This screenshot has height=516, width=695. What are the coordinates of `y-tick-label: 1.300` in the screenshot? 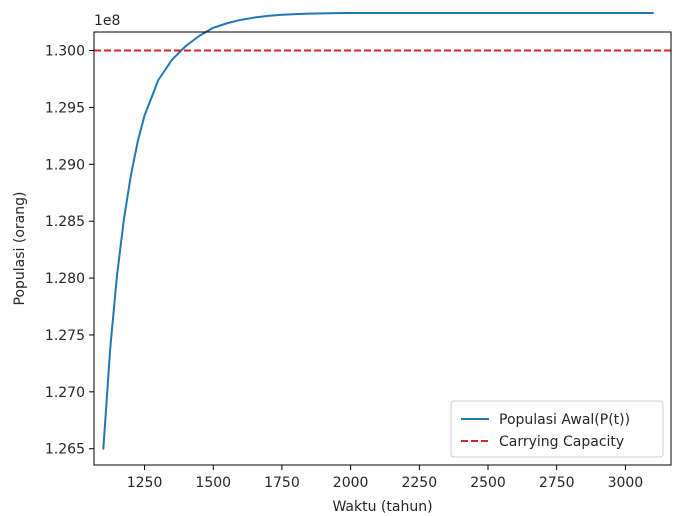 It's located at (65, 52).